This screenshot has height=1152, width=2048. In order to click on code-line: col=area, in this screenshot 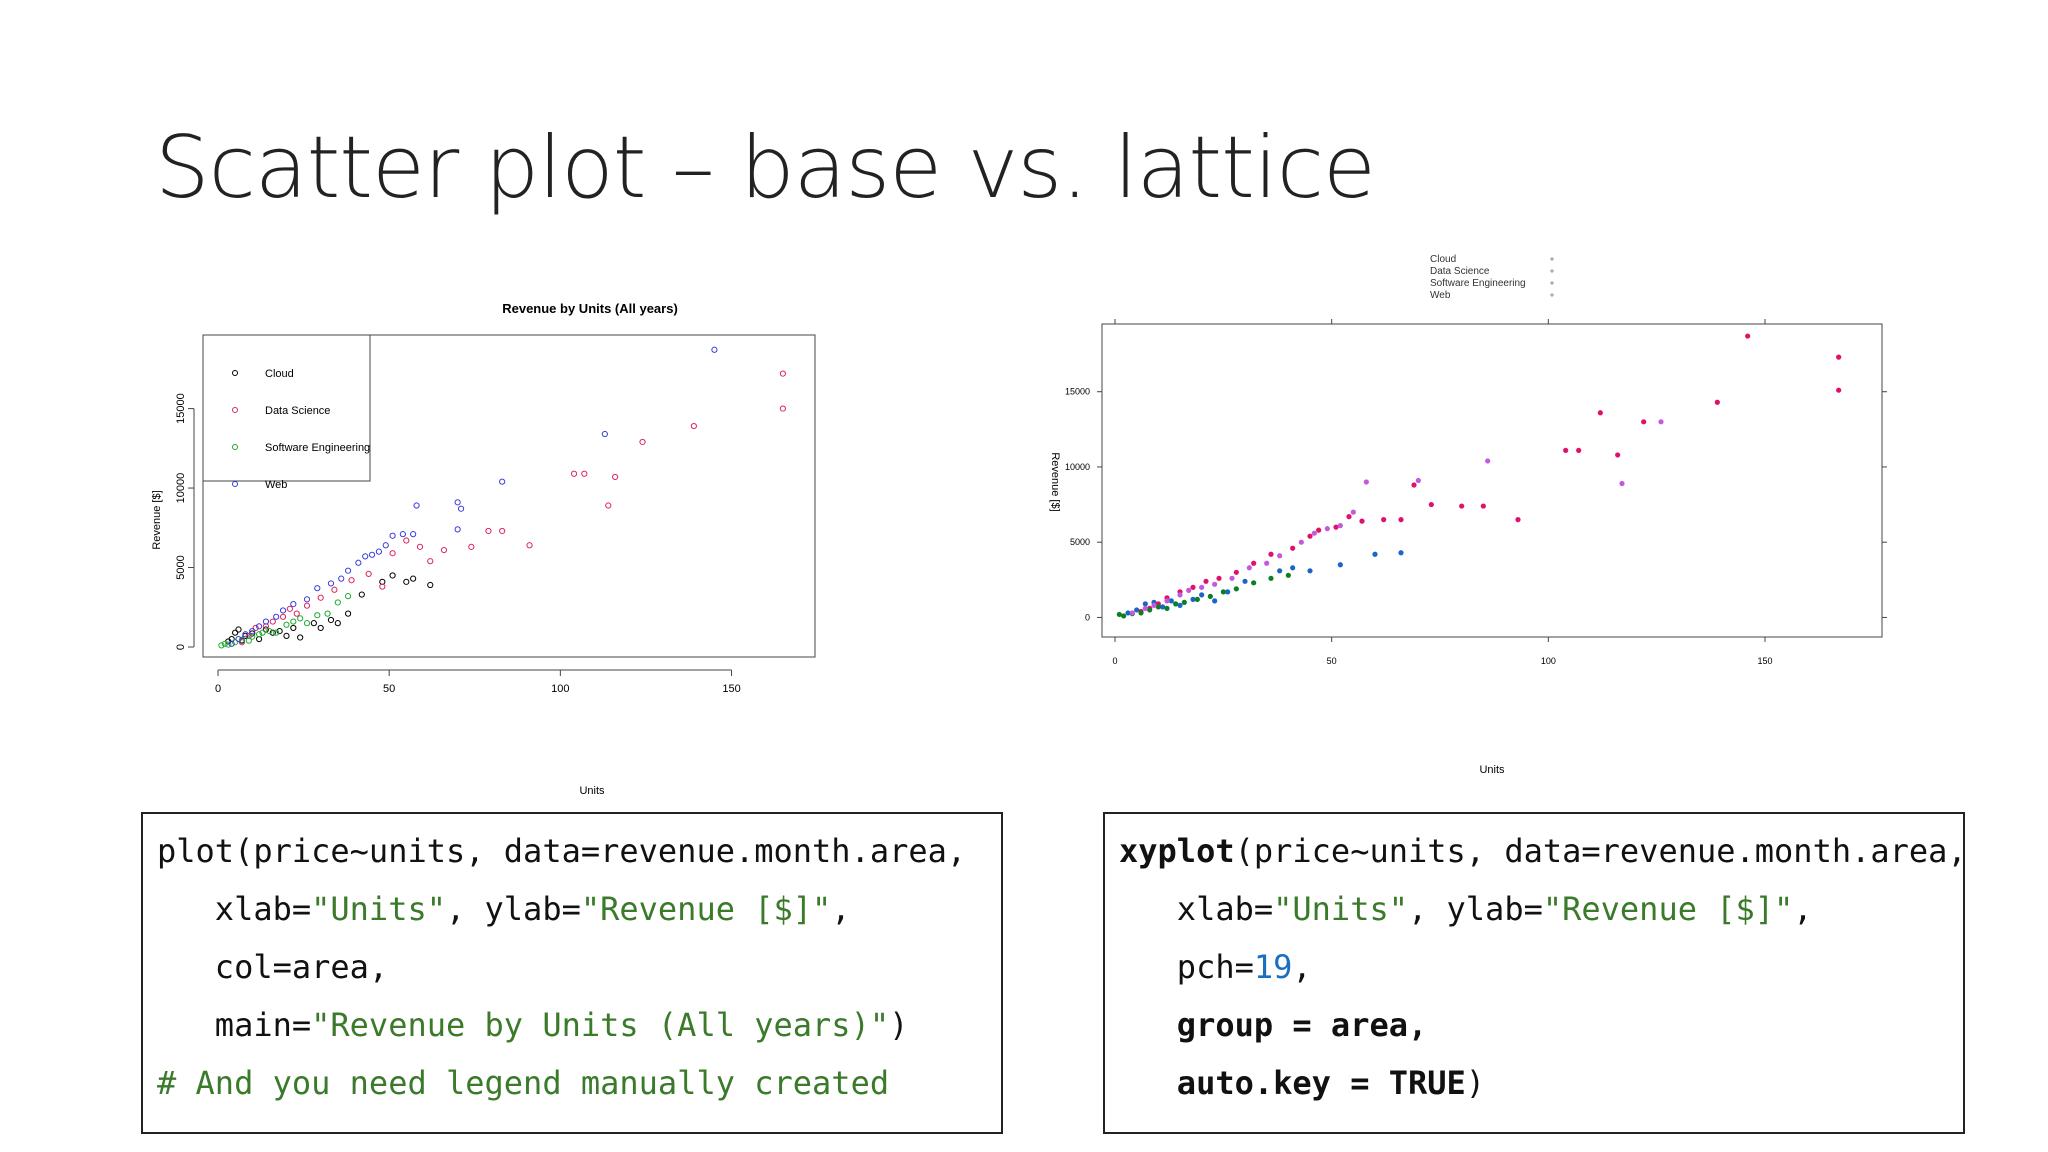, I will do `click(579, 967)`.